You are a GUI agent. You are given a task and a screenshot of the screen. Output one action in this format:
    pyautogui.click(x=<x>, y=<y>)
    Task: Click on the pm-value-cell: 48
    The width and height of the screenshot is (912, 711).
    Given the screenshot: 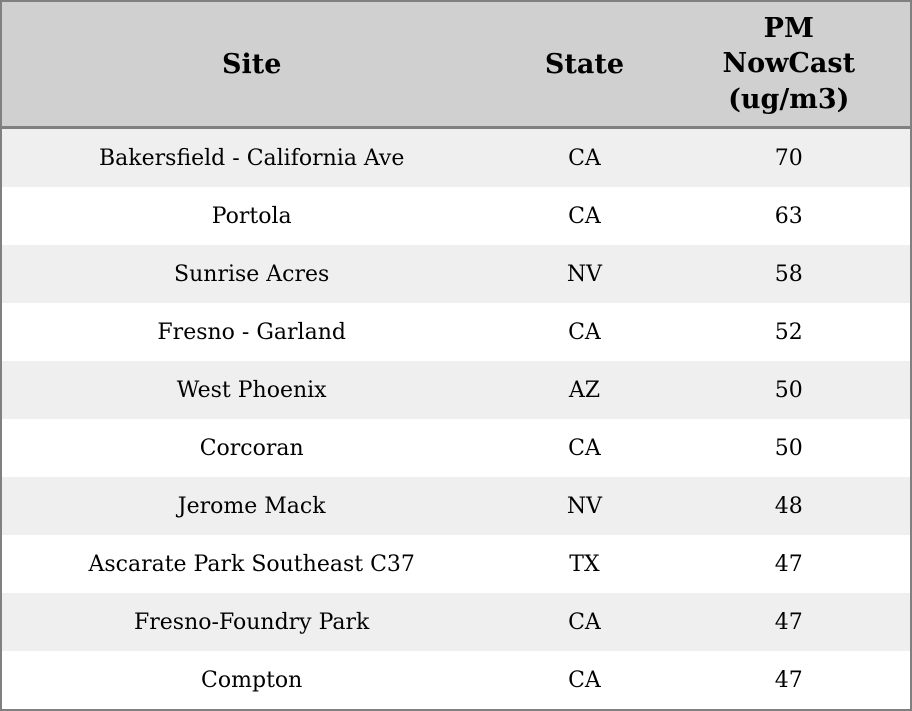 What is the action you would take?
    pyautogui.click(x=788, y=506)
    